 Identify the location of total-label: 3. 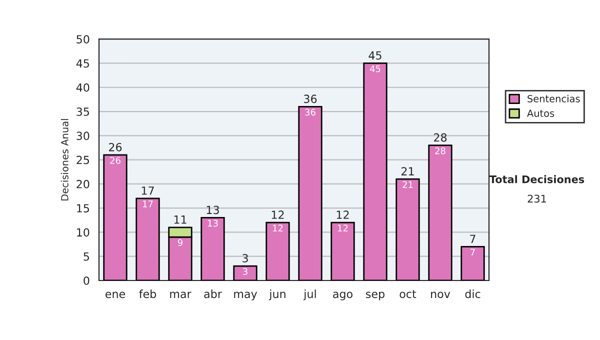
(245, 258).